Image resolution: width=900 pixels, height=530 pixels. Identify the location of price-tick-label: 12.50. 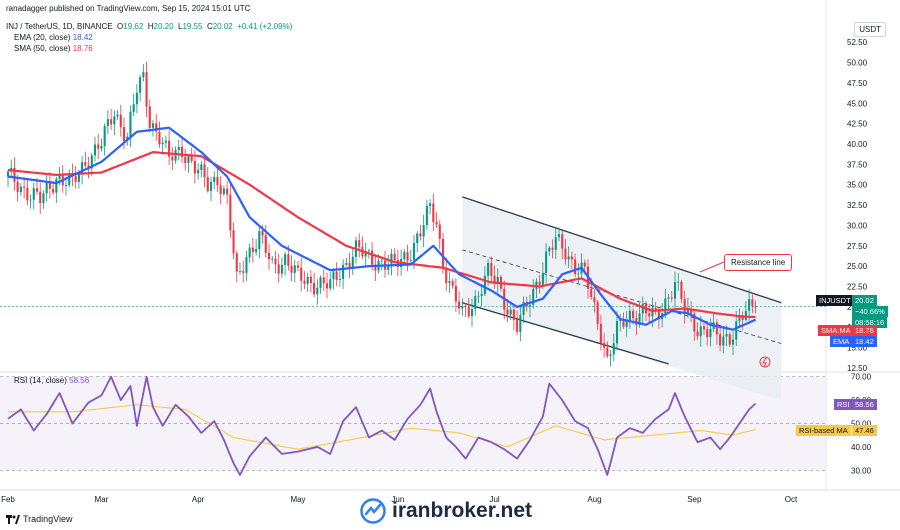
(857, 368).